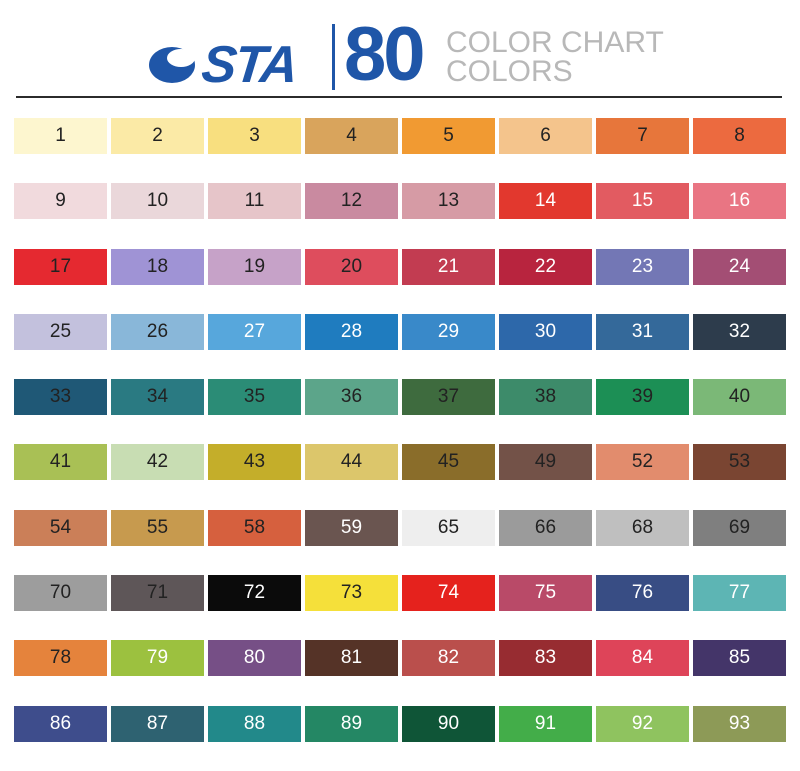 This screenshot has width=800, height=771. What do you see at coordinates (351, 658) in the screenshot?
I see `color-swatch-81: 81` at bounding box center [351, 658].